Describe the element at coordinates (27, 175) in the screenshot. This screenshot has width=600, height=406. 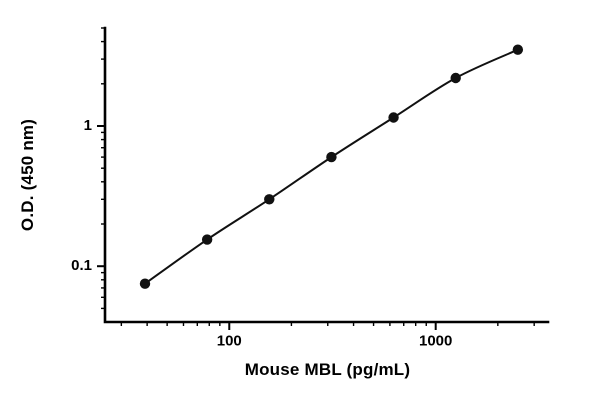
I see `y-axis-title: O.D. (450 nm)` at that location.